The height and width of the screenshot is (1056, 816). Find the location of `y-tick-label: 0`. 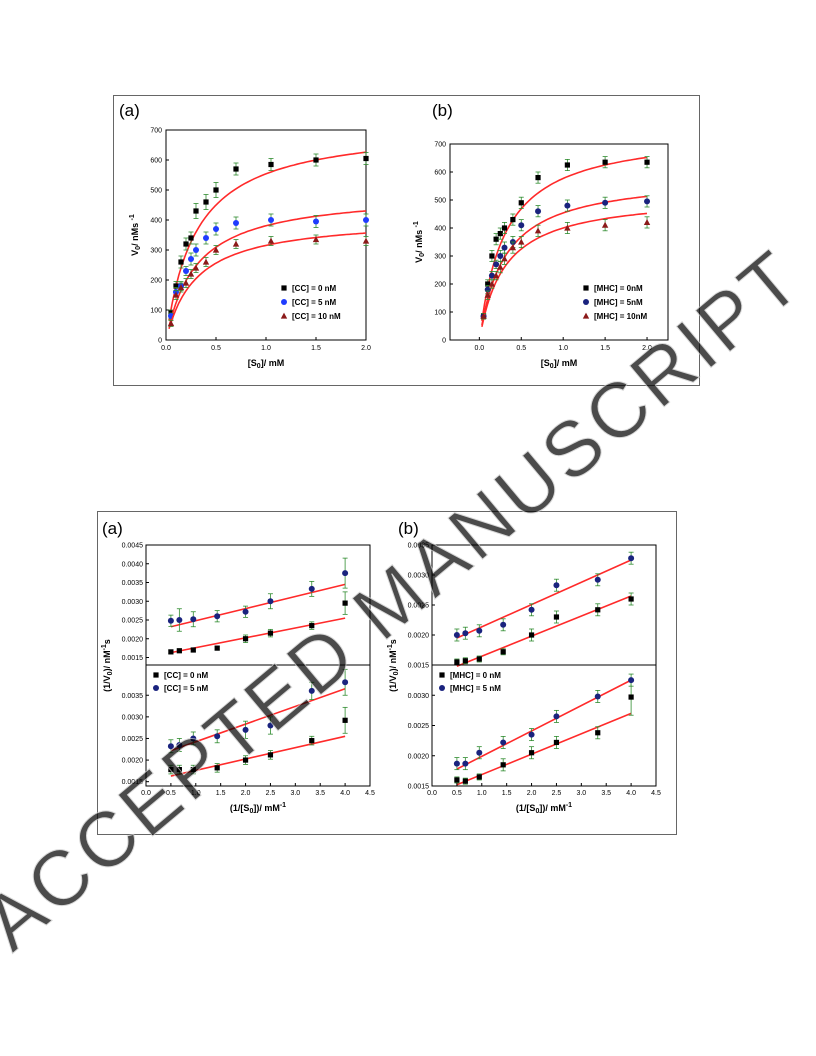

y-tick-label: 0 is located at coordinates (444, 341).